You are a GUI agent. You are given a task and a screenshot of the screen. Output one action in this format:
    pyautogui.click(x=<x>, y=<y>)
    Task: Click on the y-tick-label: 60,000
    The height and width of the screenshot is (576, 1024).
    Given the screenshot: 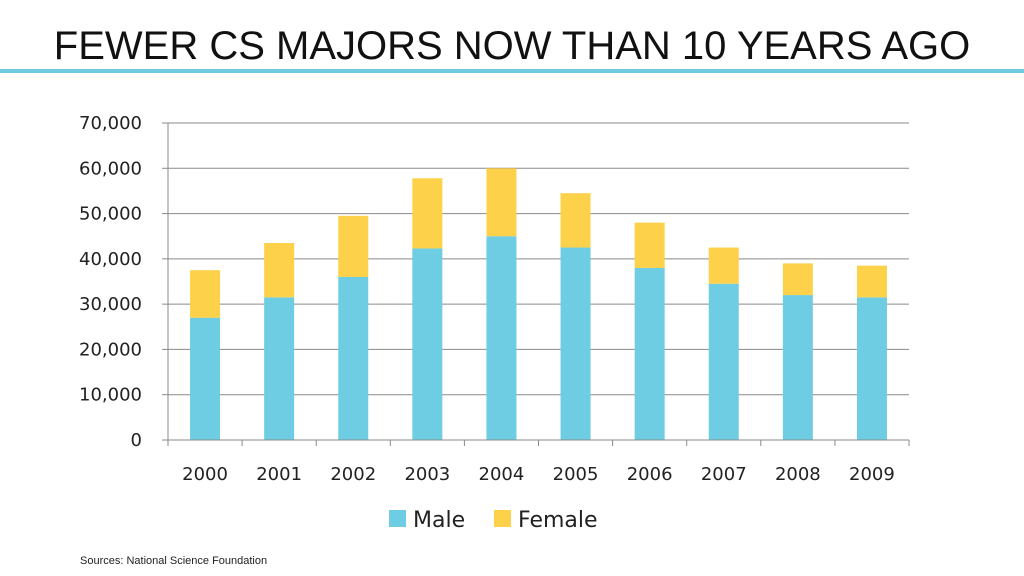 What is the action you would take?
    pyautogui.click(x=110, y=168)
    